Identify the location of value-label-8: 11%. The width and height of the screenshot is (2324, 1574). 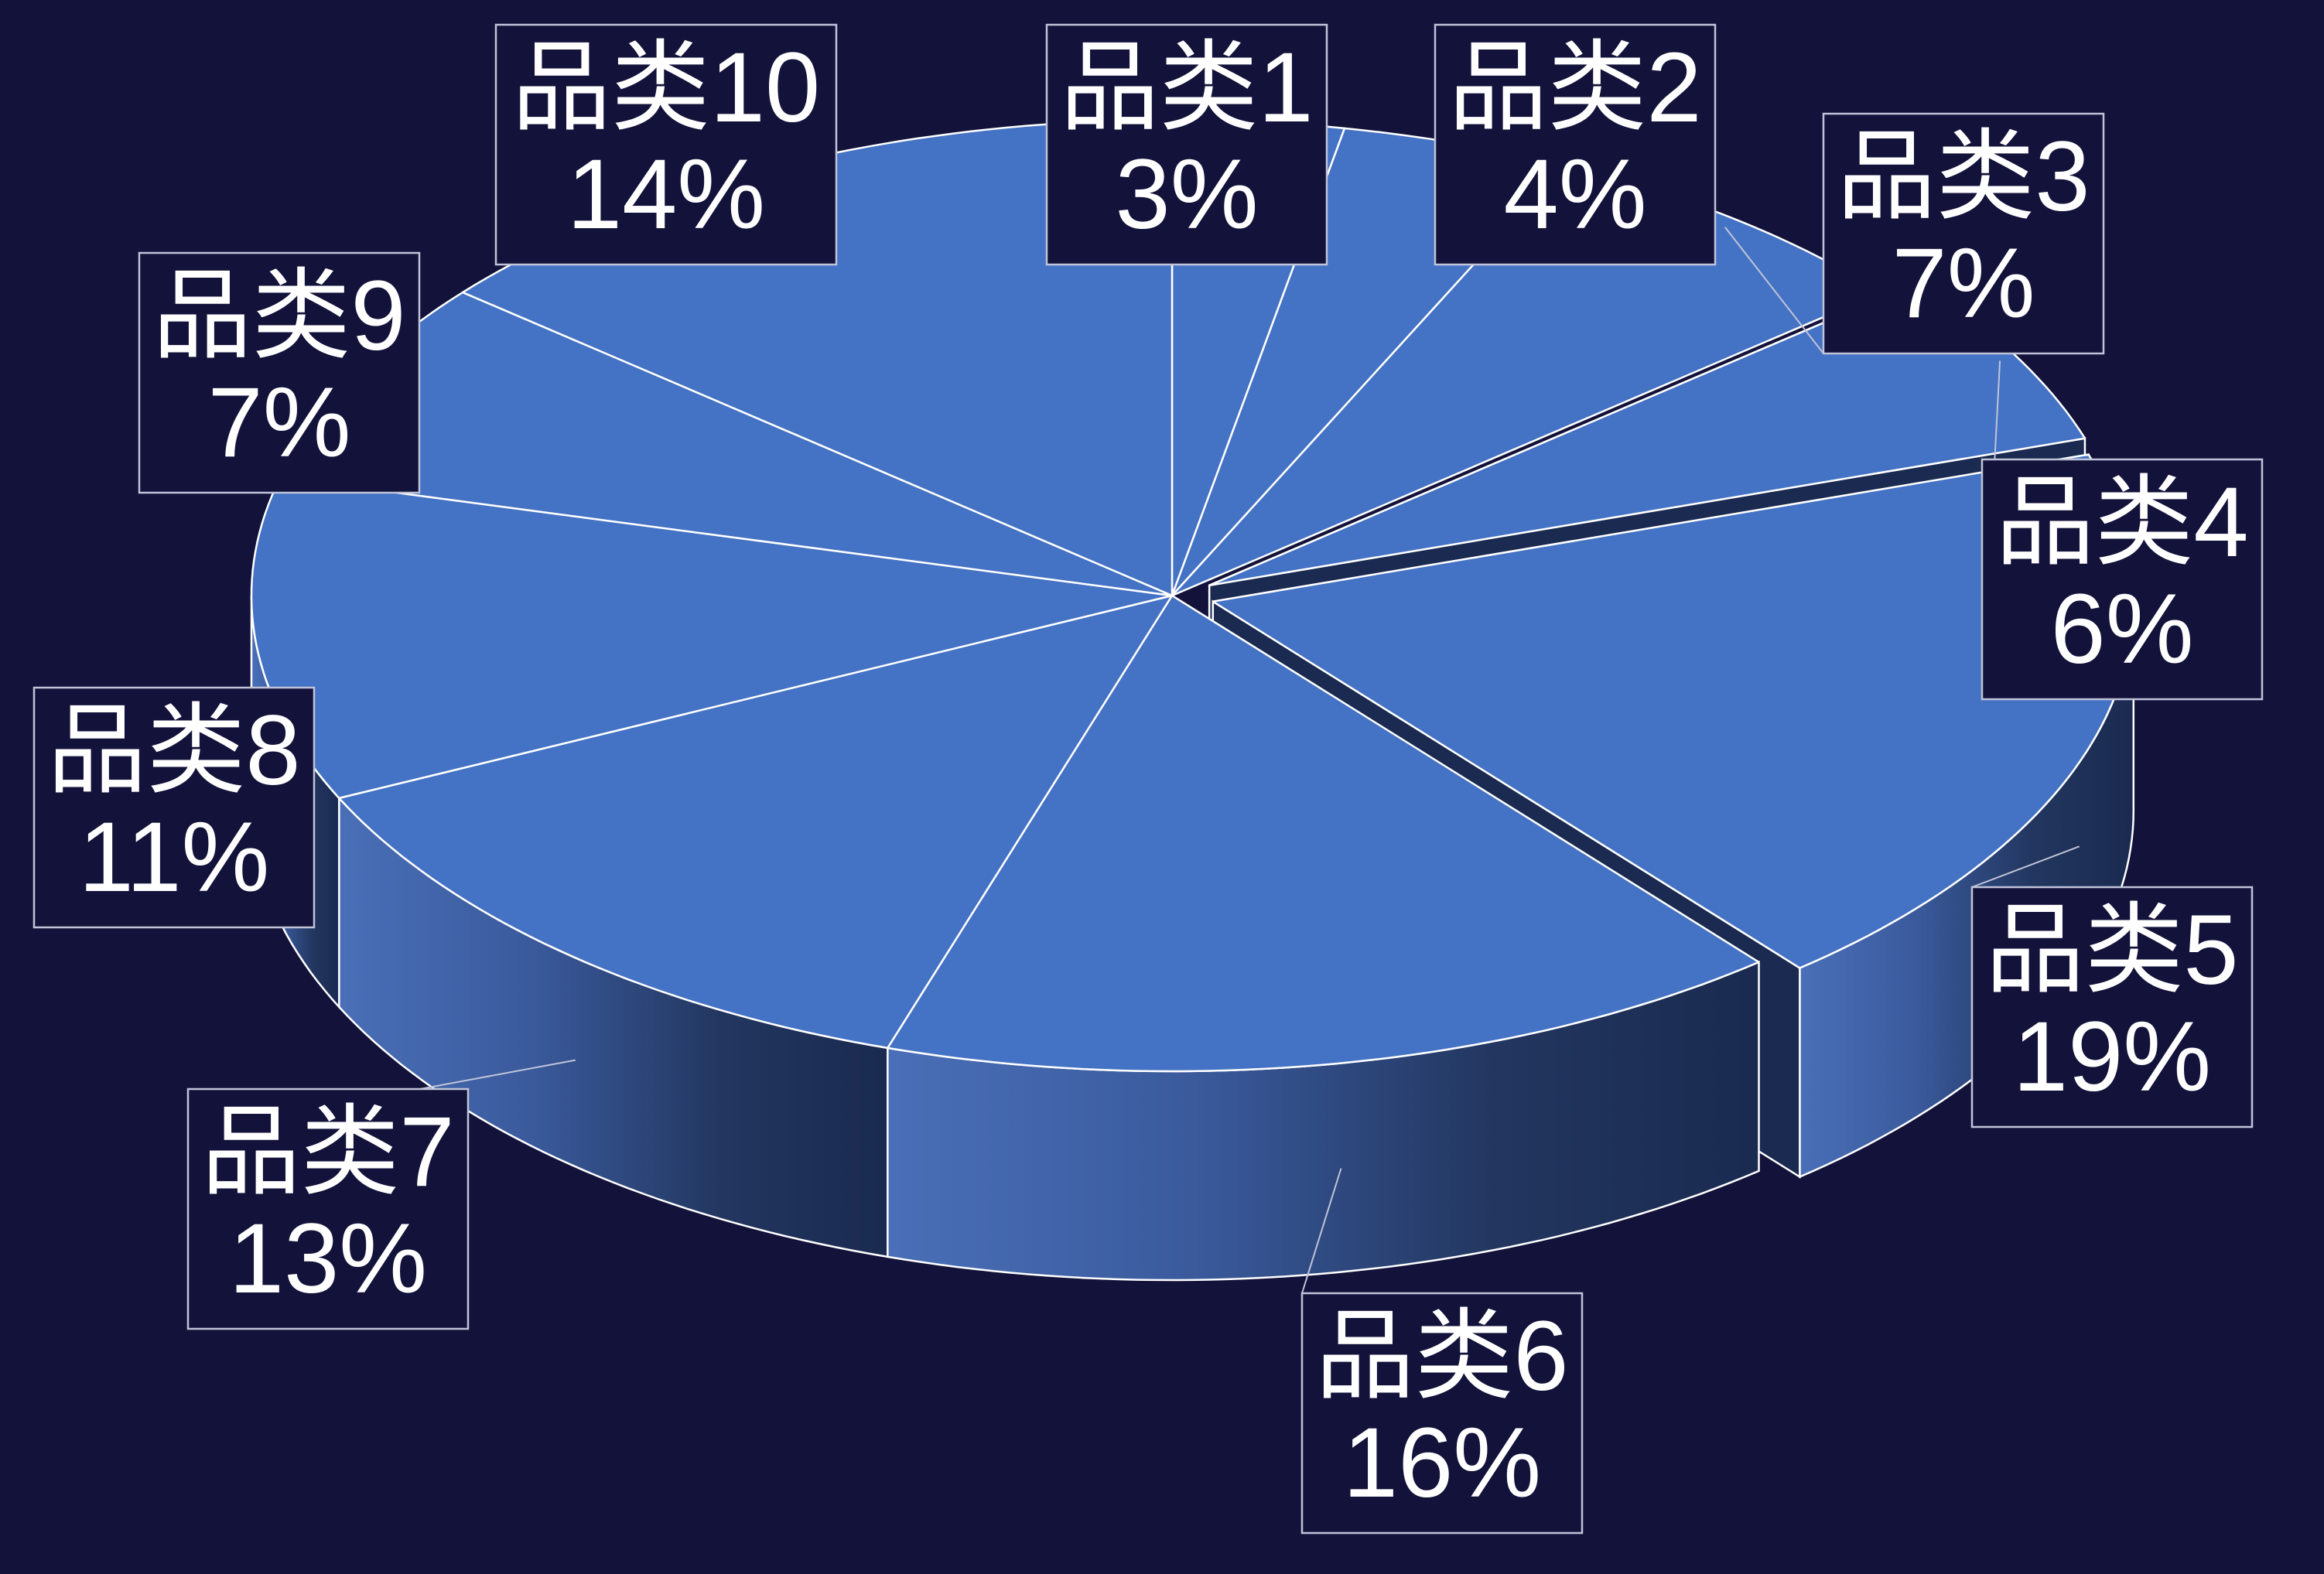
(174, 857).